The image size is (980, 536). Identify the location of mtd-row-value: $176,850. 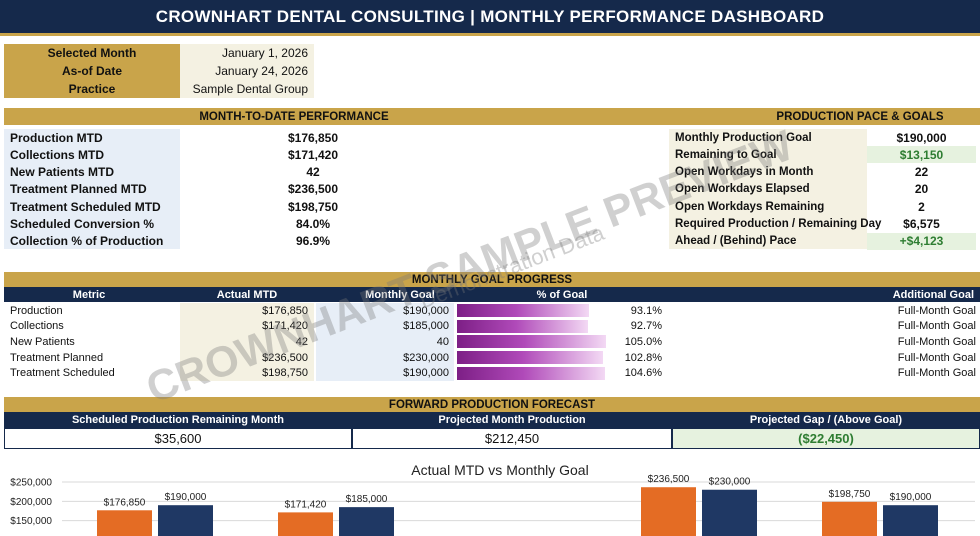
(313, 137).